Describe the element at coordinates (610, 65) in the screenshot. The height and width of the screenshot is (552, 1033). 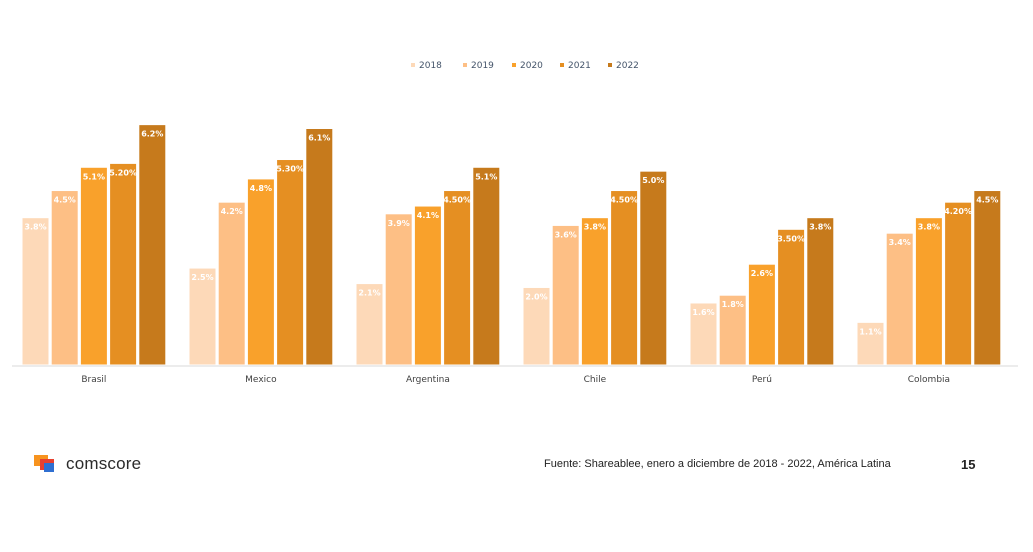
I see `legend-swatch-2022` at that location.